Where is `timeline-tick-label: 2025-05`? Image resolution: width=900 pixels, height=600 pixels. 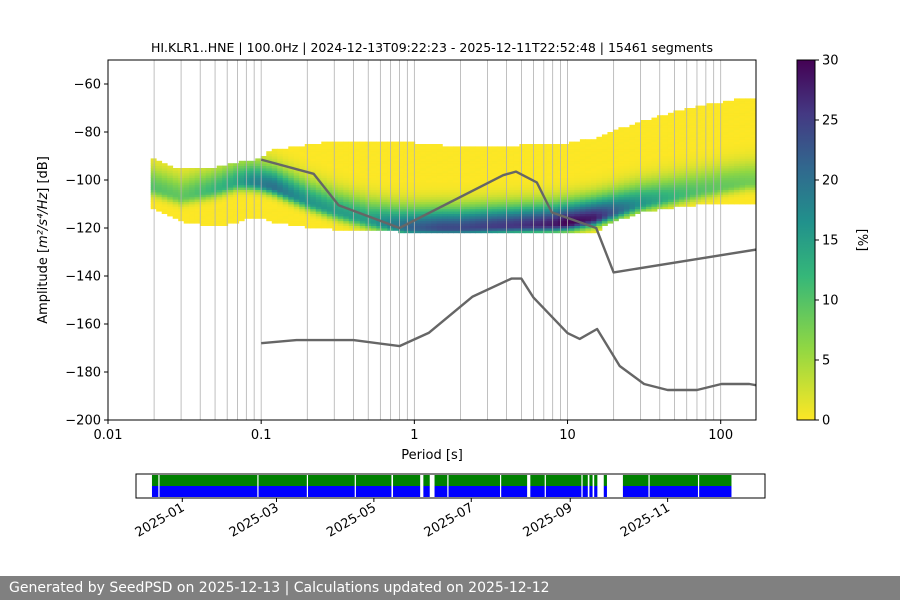 timeline-tick-label: 2025-05 is located at coordinates (351, 520).